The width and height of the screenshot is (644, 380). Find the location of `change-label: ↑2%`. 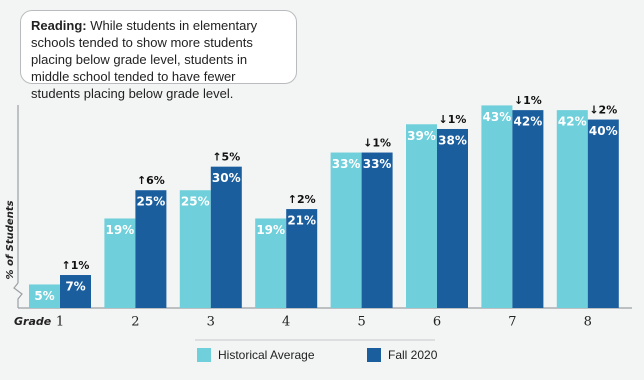

change-label: ↑2% is located at coordinates (302, 199).